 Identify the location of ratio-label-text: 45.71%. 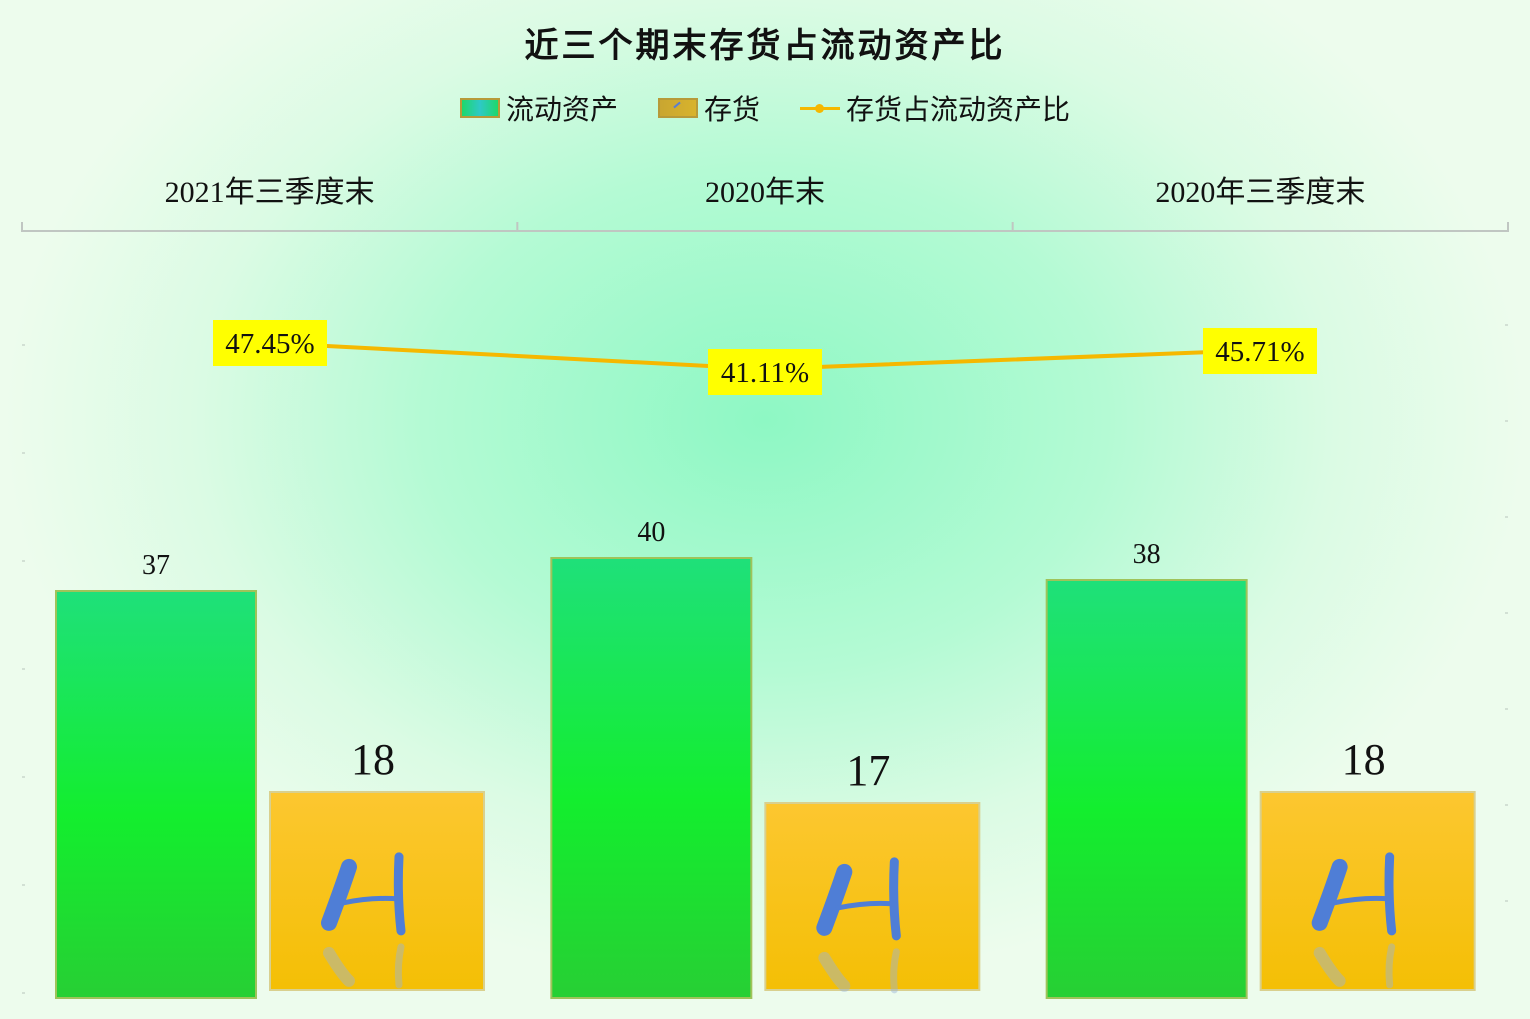
(1259, 352).